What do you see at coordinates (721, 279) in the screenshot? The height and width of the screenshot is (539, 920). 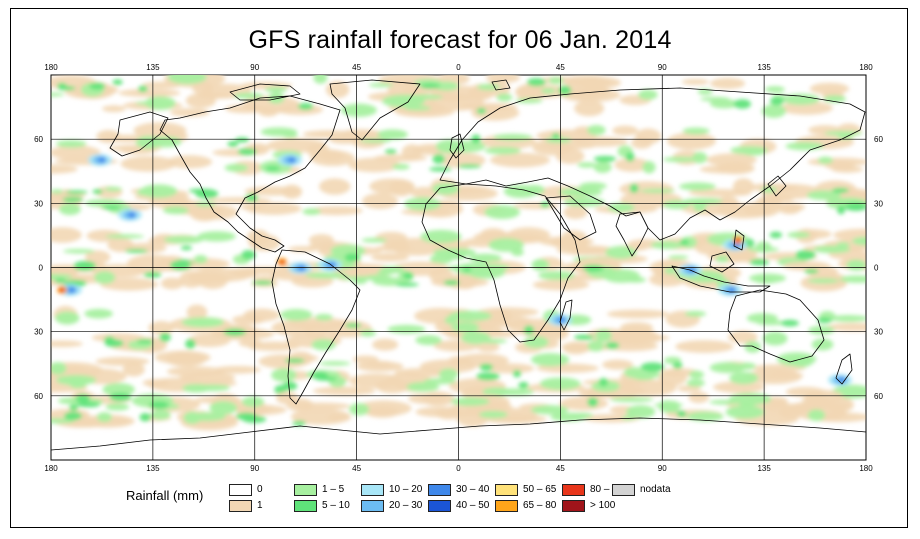 I see `indonesia-outline` at bounding box center [721, 279].